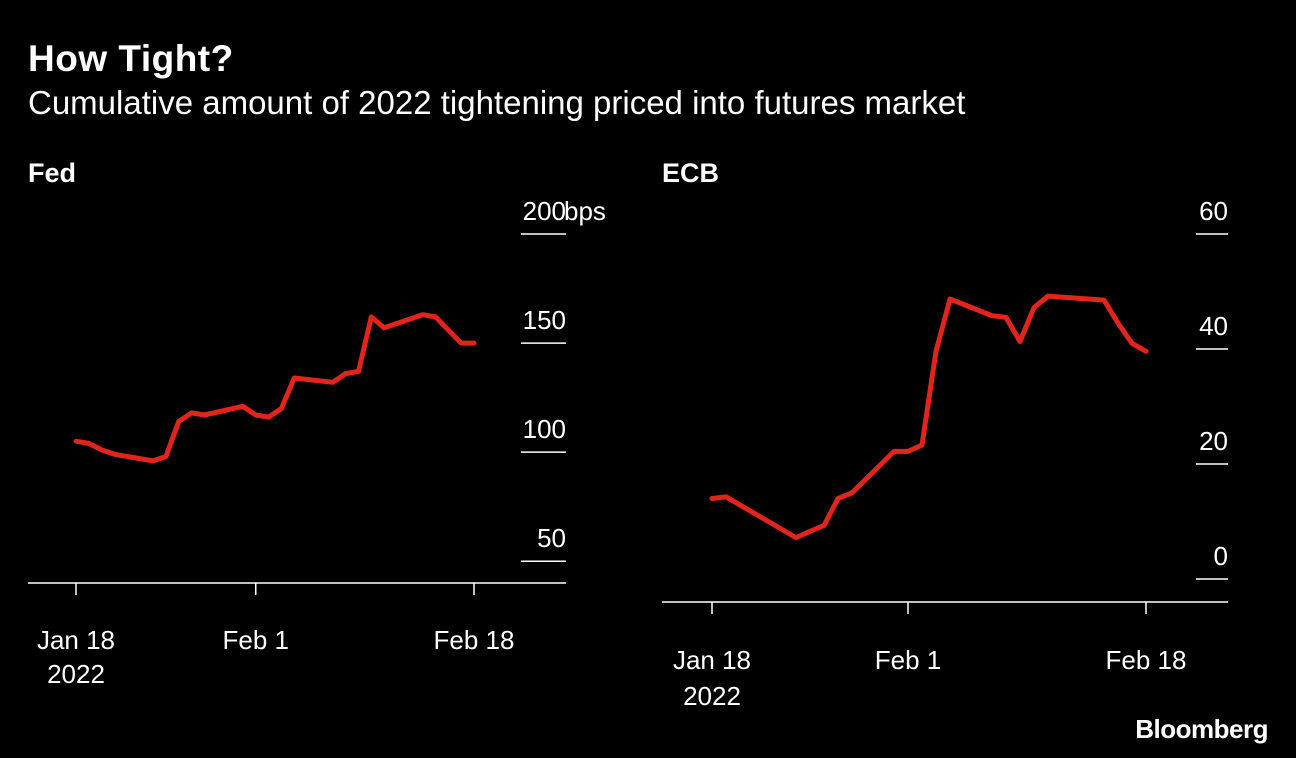 This screenshot has height=758, width=1296. I want to click on fed-y-unit-label: bps, so click(585, 211).